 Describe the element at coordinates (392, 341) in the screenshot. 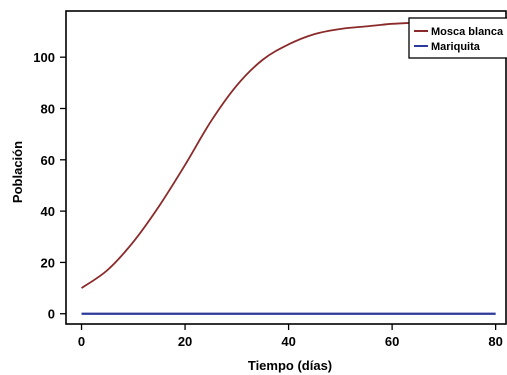

I see `x-tick-label: 60` at that location.